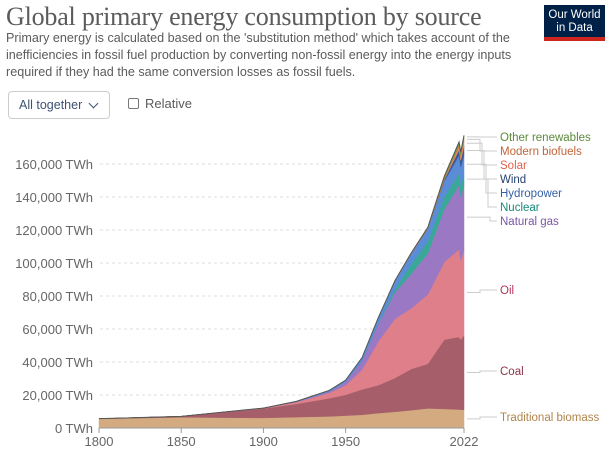  I want to click on series-label-nuclear: Nuclear, so click(520, 208).